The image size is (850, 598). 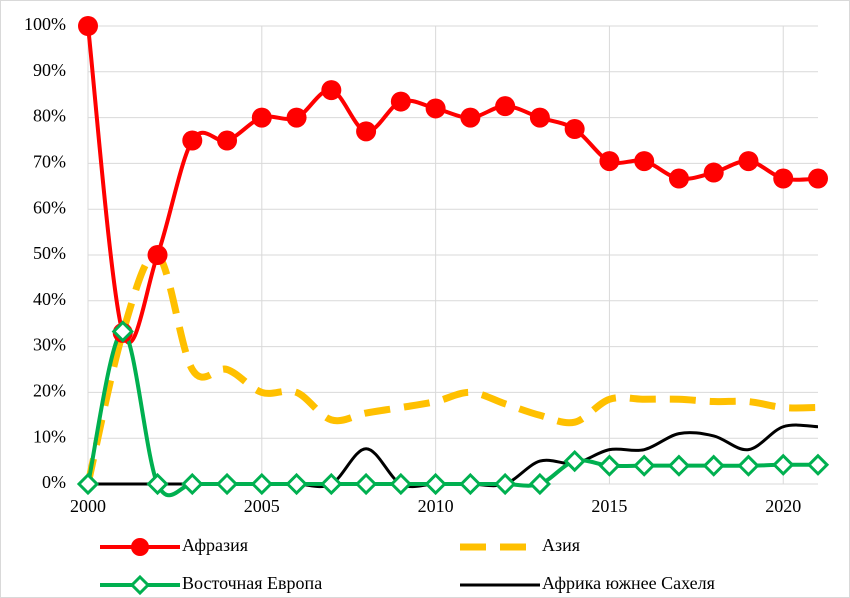 I want to click on legend-label: Азия, so click(x=561, y=545).